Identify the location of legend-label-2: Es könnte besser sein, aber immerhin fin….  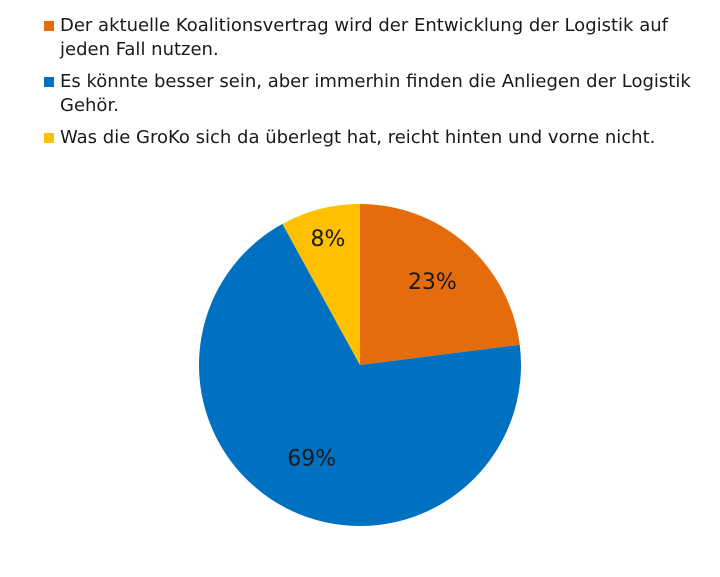
(375, 93).